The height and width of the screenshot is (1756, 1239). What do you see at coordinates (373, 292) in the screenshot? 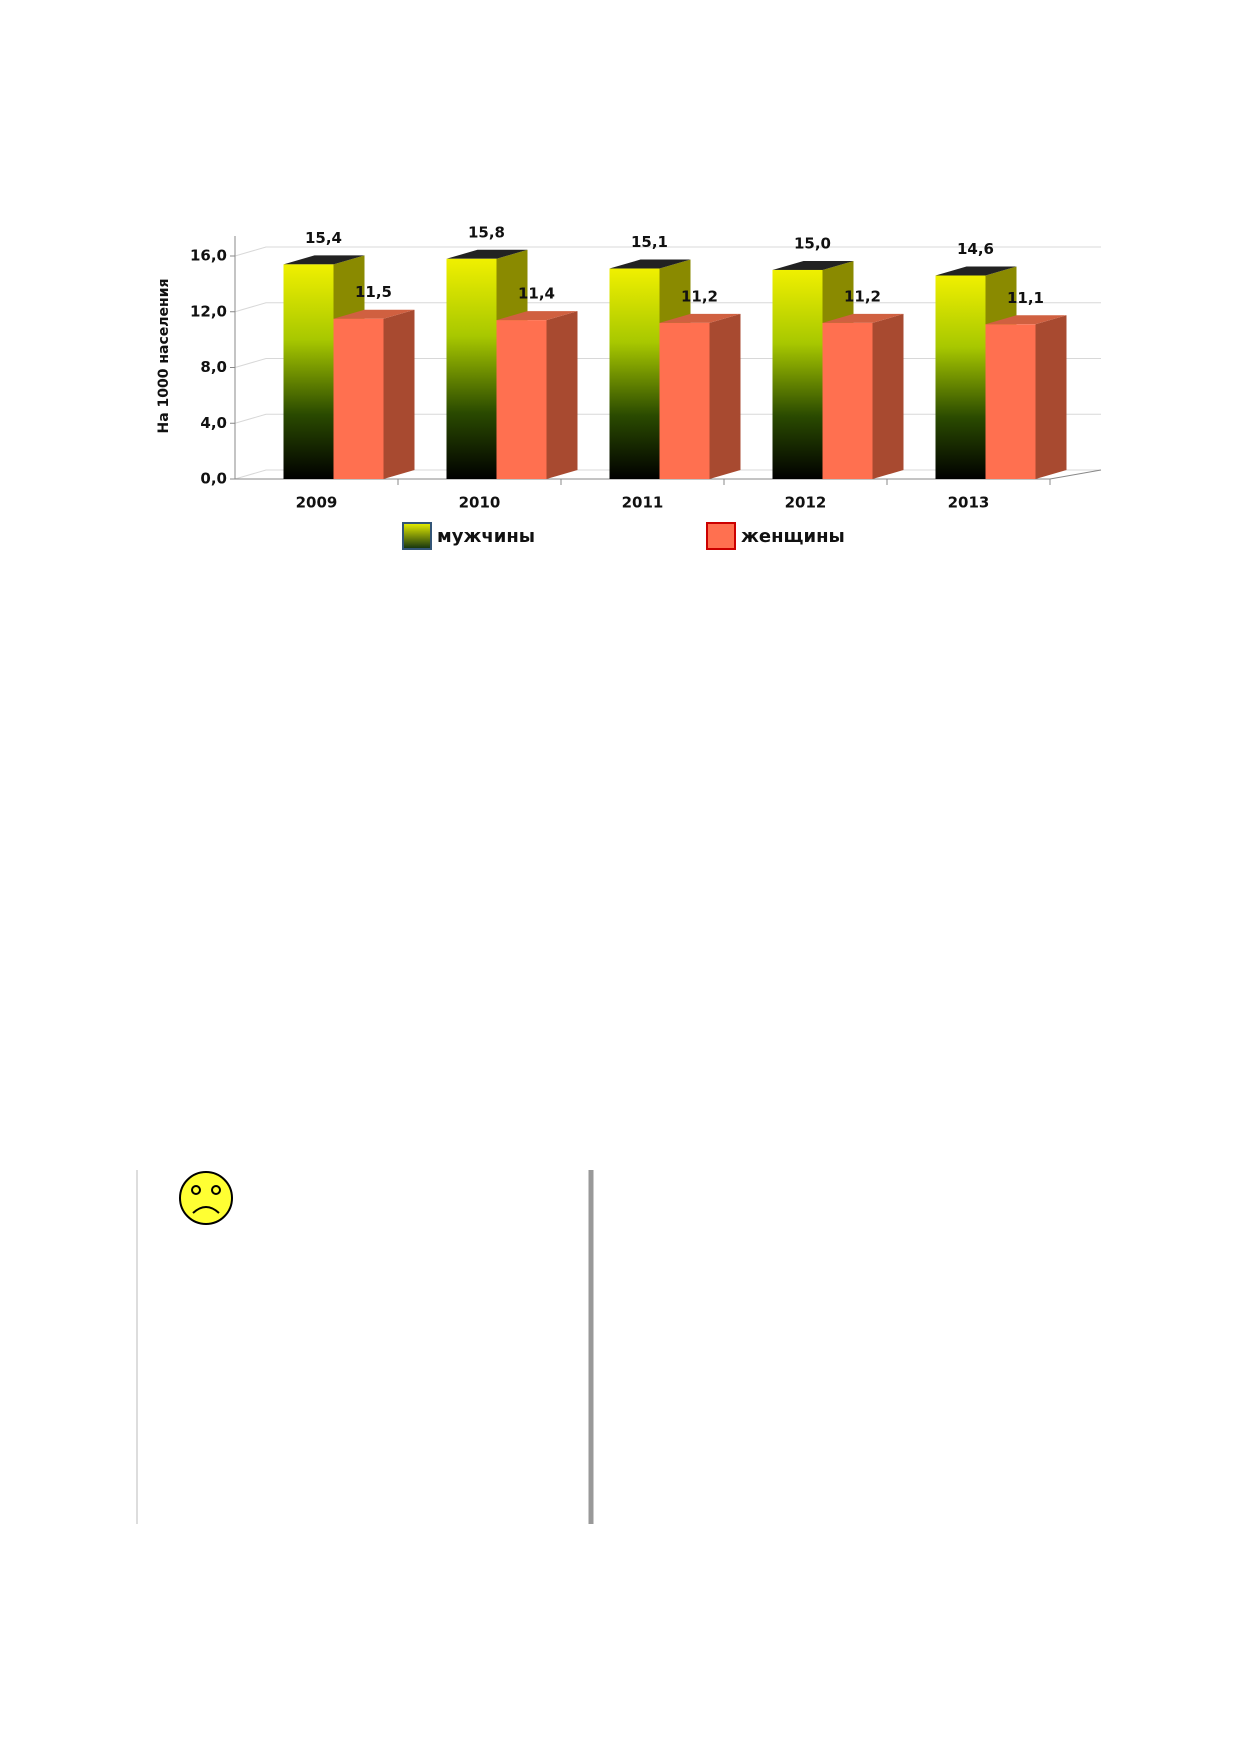
I see `data-label: 11,5` at bounding box center [373, 292].